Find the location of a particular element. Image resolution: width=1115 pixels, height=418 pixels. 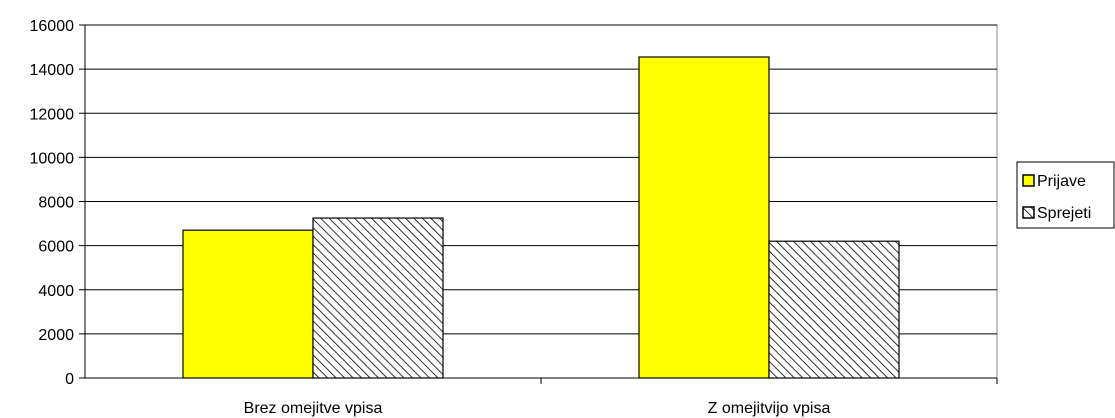

y-axis-ticks: 0 2000 4000 6000 8000 10000 12000 14000 16000 is located at coordinates (57, 203).